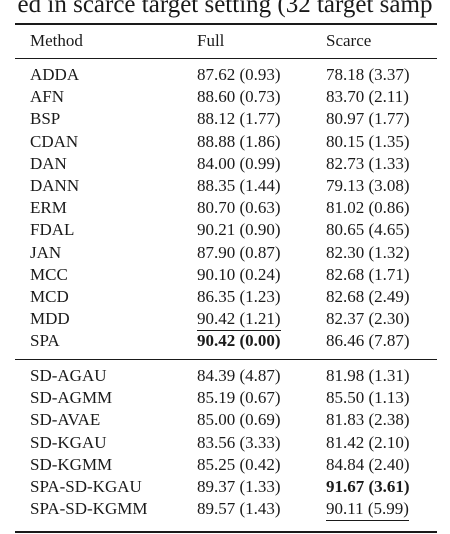 The height and width of the screenshot is (534, 450). Describe the element at coordinates (368, 274) in the screenshot. I see `cell-scarce: 82.68 (1.71)` at that location.